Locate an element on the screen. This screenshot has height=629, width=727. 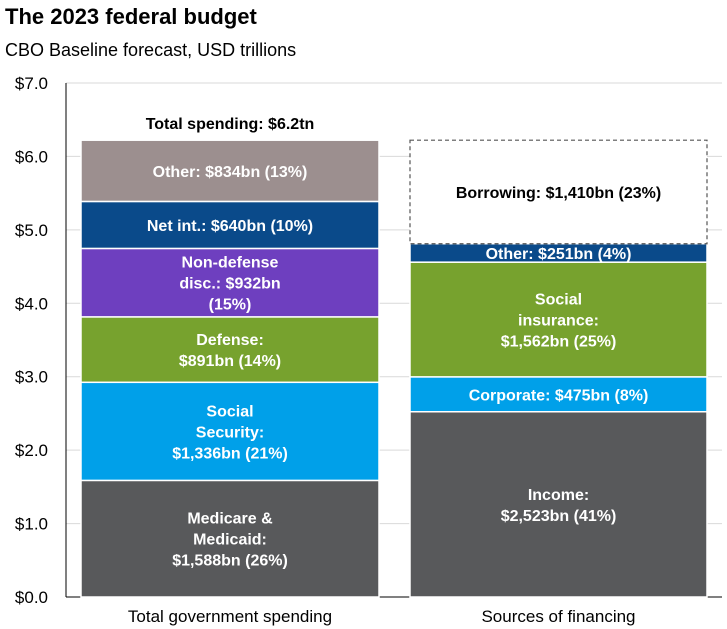
segment-label: Income: $2,523bn (41%) is located at coordinates (559, 506).